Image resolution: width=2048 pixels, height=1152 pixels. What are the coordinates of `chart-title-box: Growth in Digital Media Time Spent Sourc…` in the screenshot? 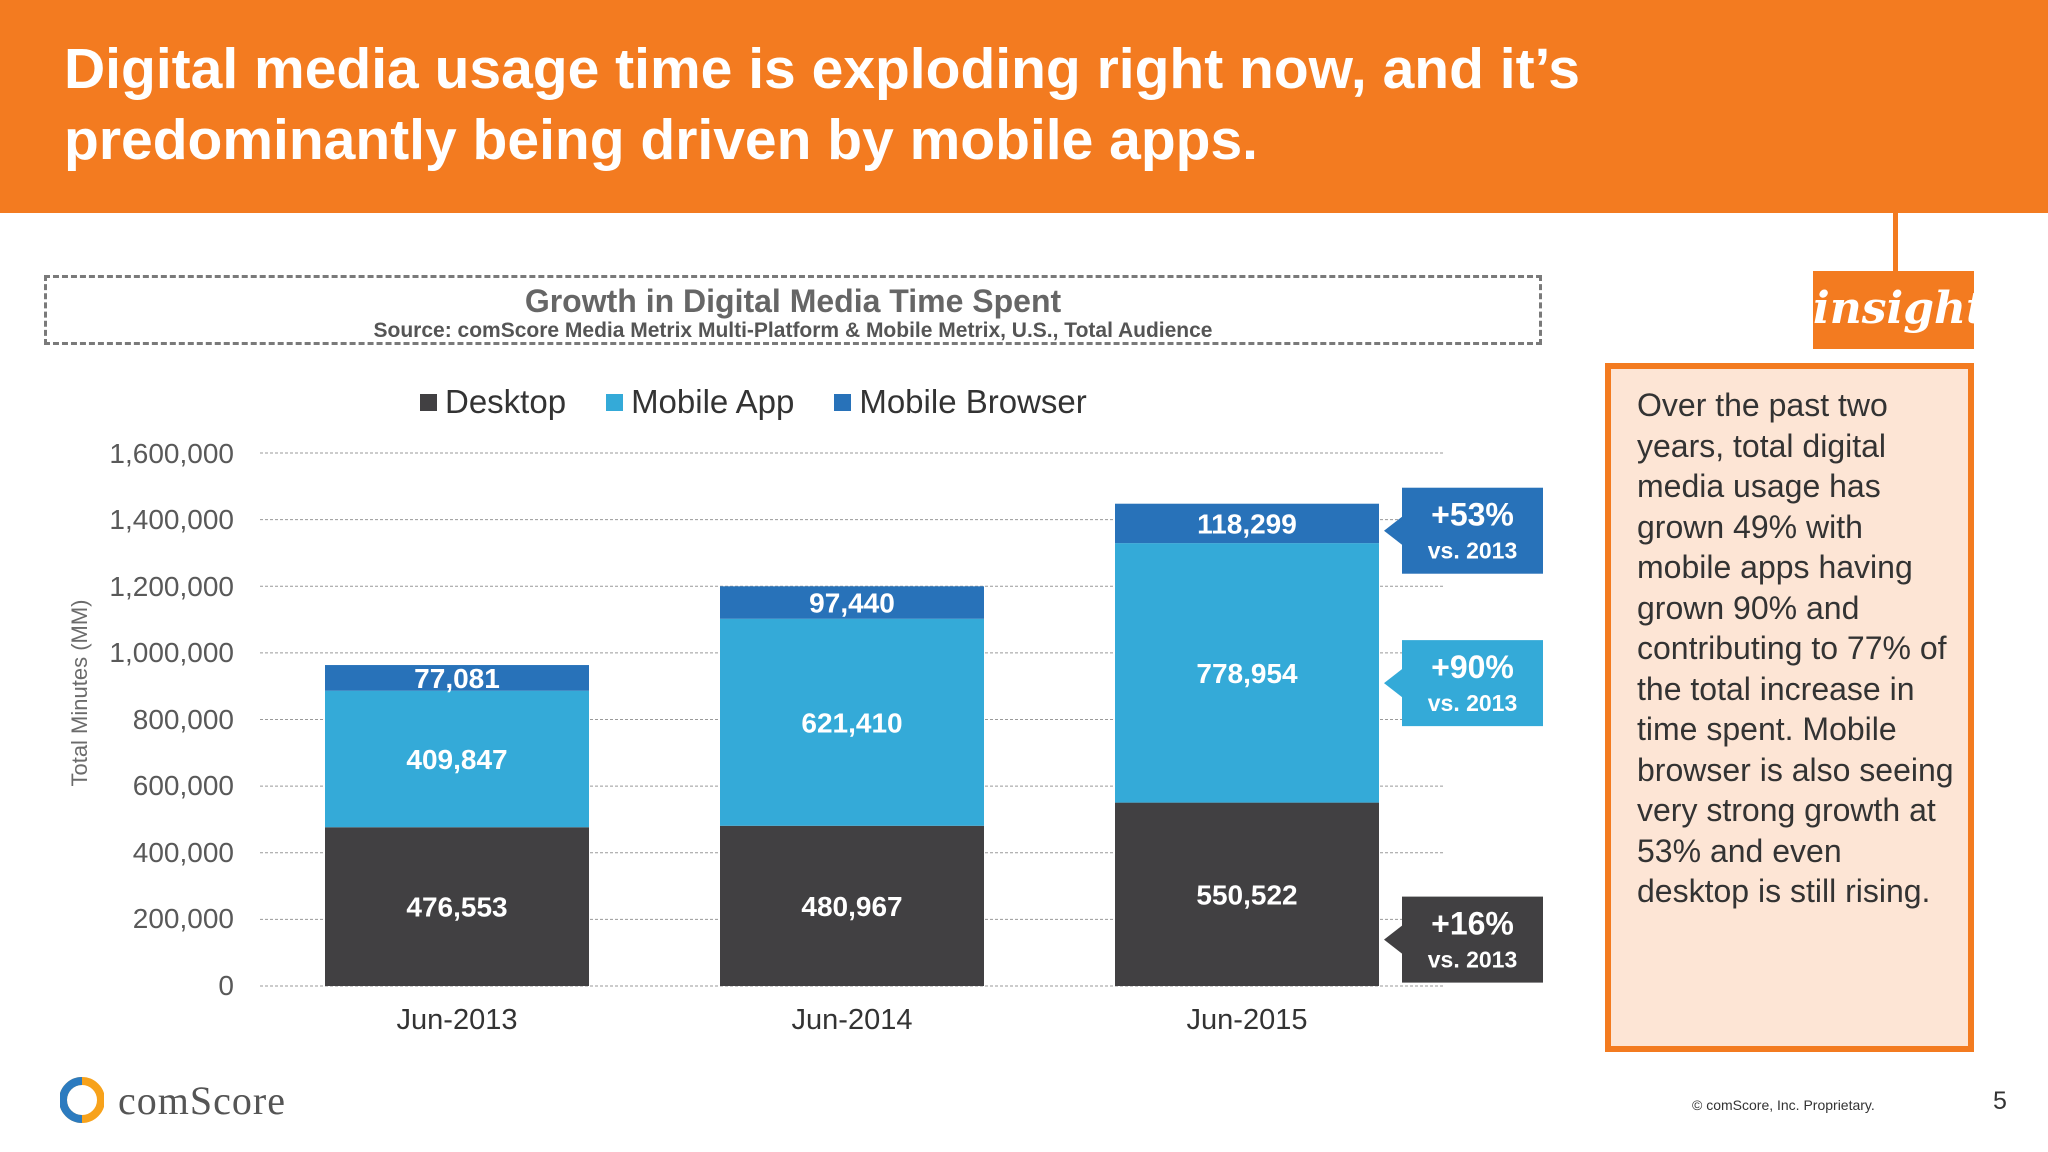 It's located at (793, 310).